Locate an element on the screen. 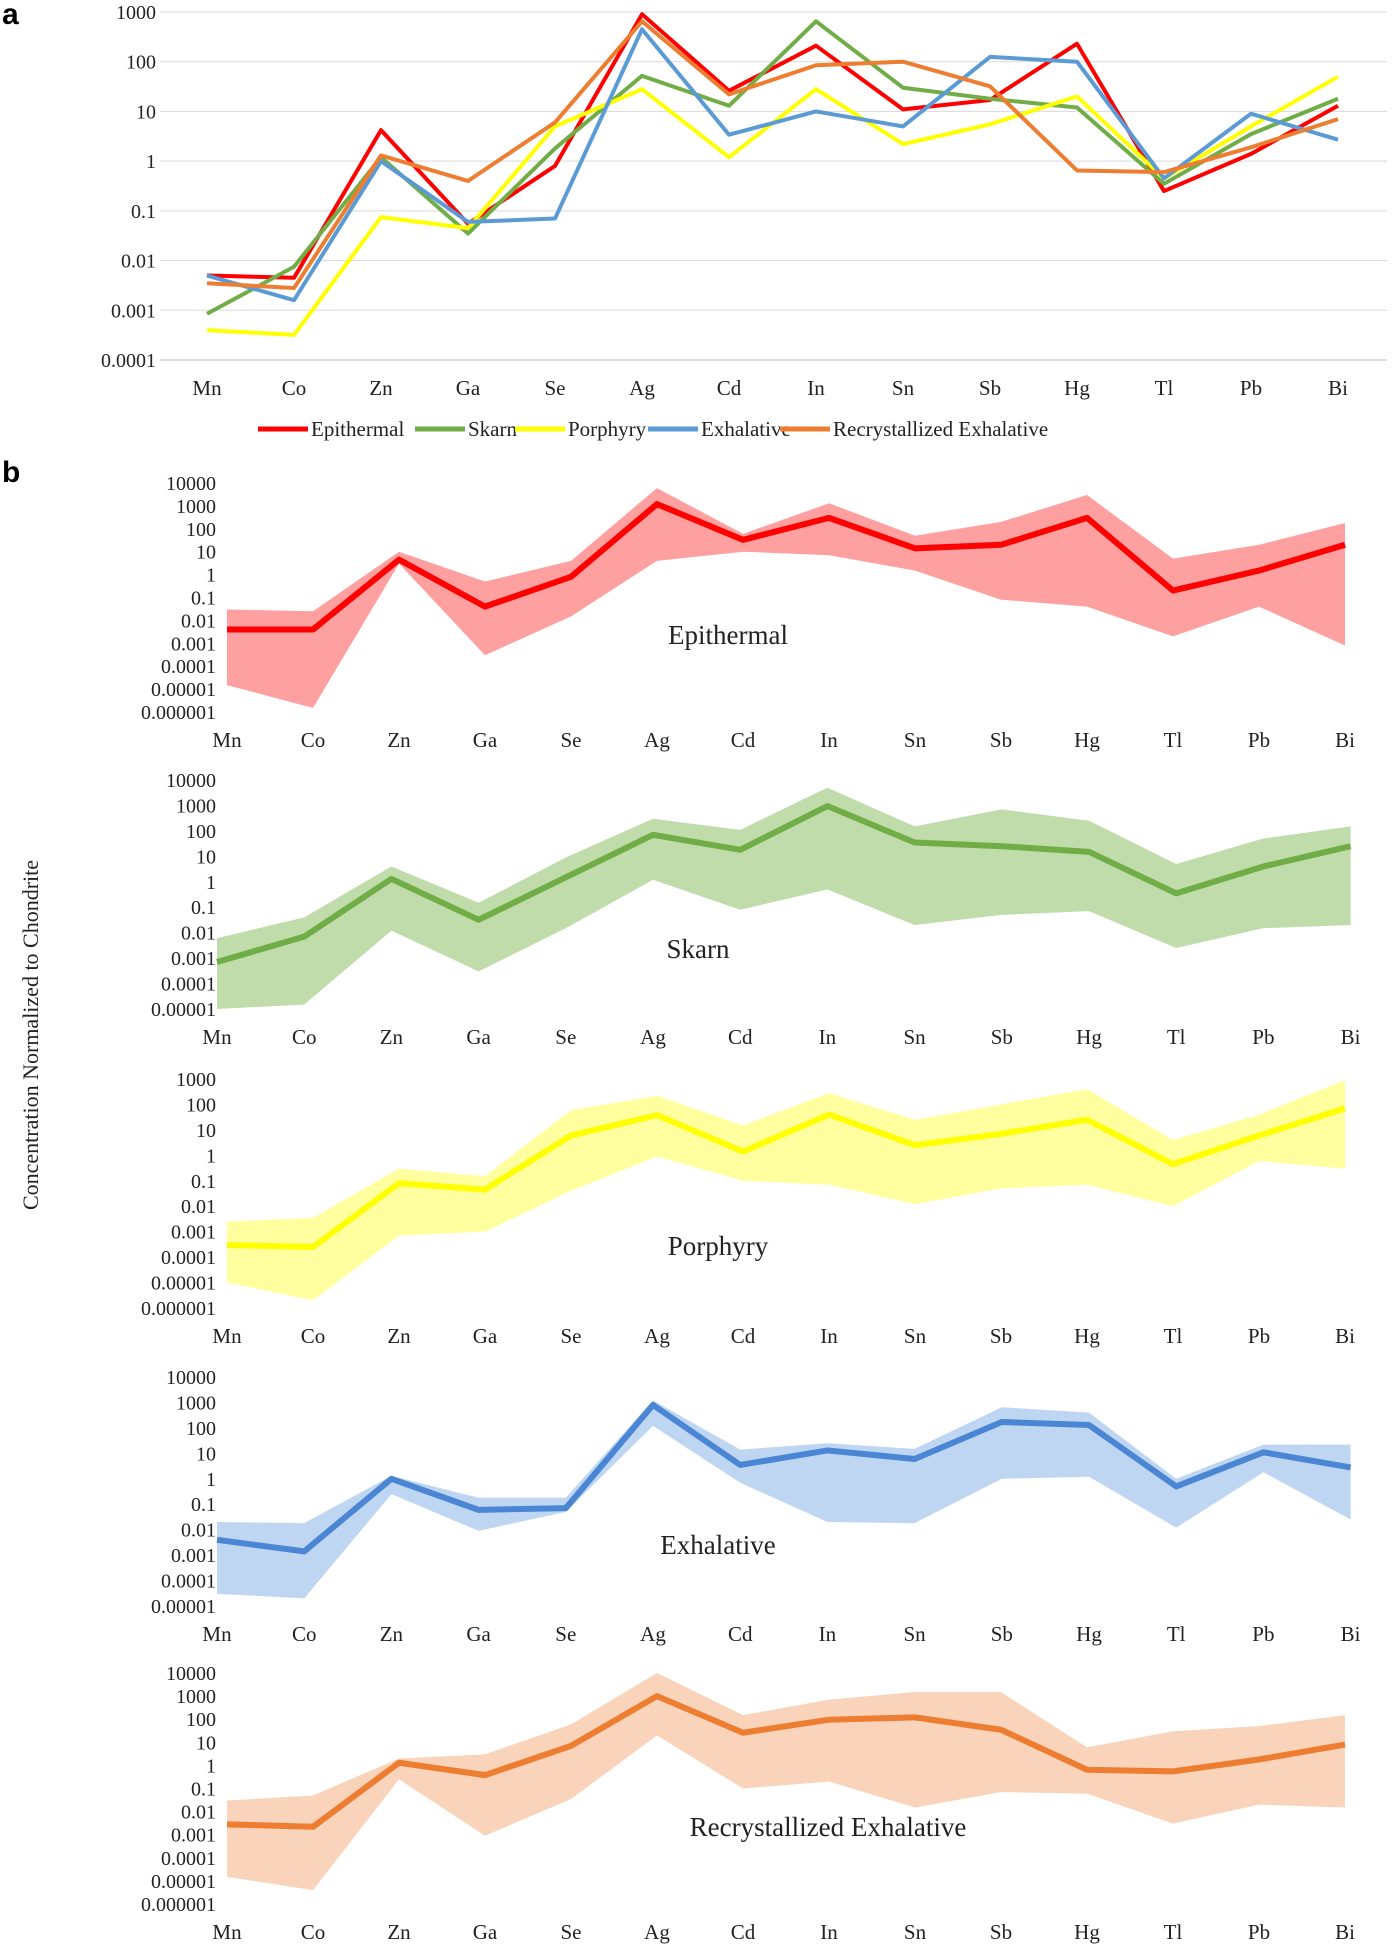 The image size is (1400, 1953). series-line-recrystallized-exhalative is located at coordinates (772, 155).